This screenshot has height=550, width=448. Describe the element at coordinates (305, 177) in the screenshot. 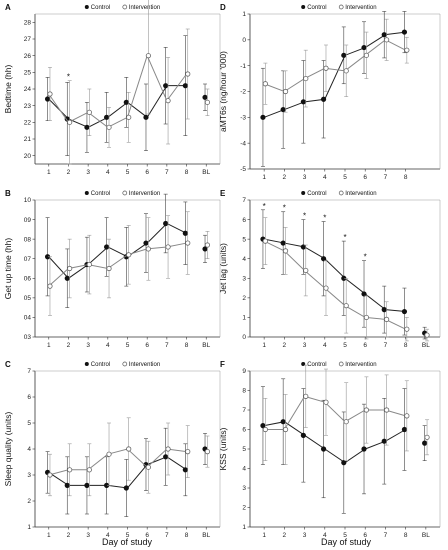

I see `x-tick-label: 3` at that location.